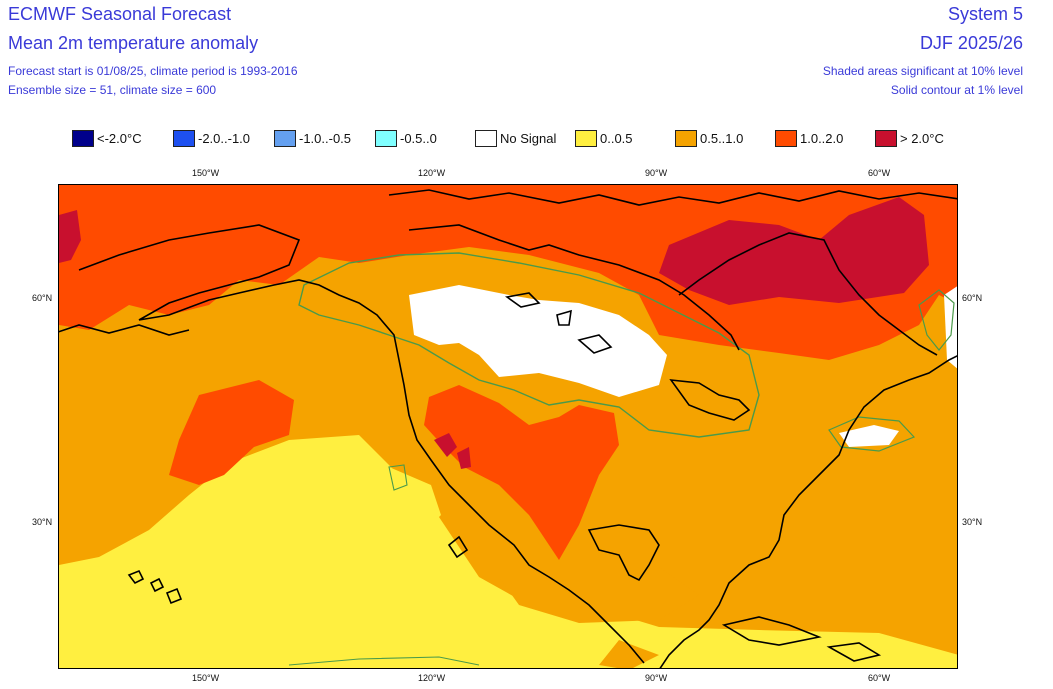 The image size is (1053, 689). I want to click on legend-label: <-2.0°C, so click(119, 138).